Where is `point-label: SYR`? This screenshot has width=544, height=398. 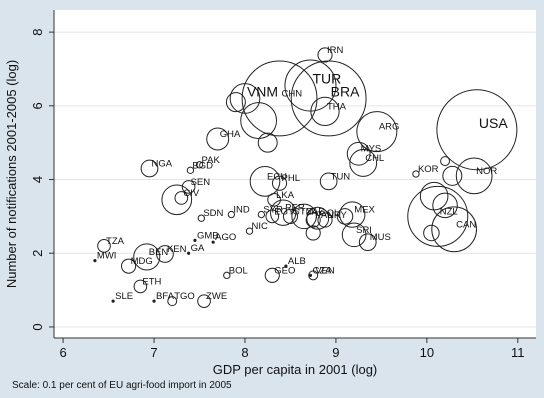 point-label: SYR is located at coordinates (273, 210).